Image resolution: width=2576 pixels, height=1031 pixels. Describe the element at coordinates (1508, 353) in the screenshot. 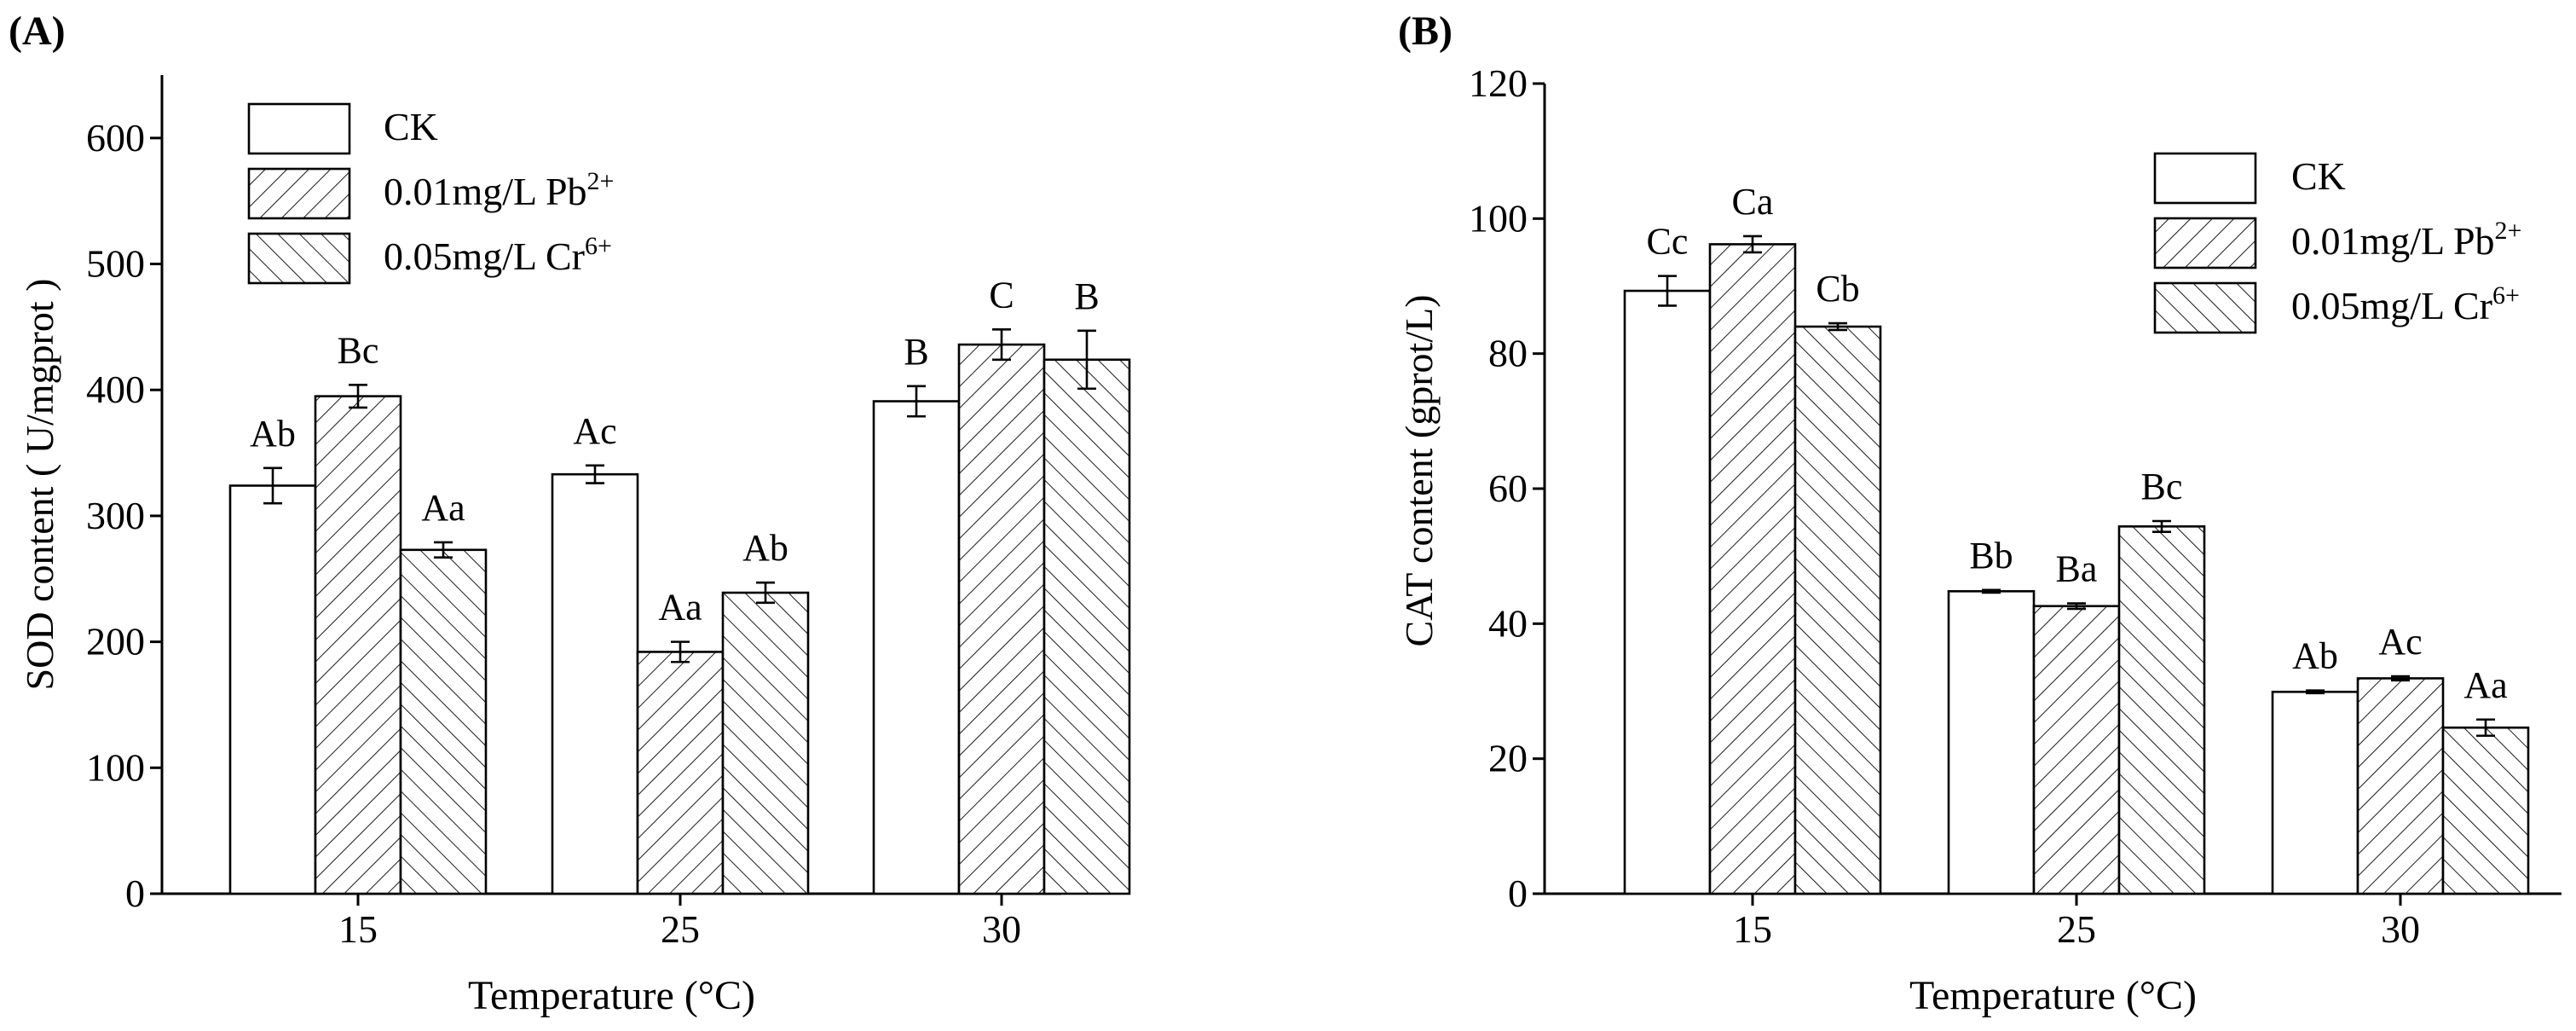

I see `y-tick-label: 80` at that location.